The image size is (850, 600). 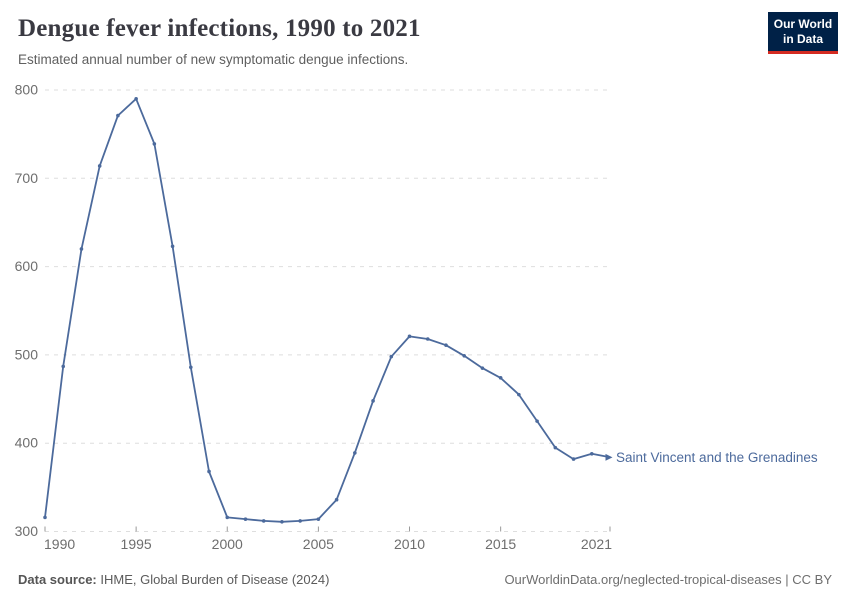 I want to click on data-source-label: Data source:, so click(x=57, y=579).